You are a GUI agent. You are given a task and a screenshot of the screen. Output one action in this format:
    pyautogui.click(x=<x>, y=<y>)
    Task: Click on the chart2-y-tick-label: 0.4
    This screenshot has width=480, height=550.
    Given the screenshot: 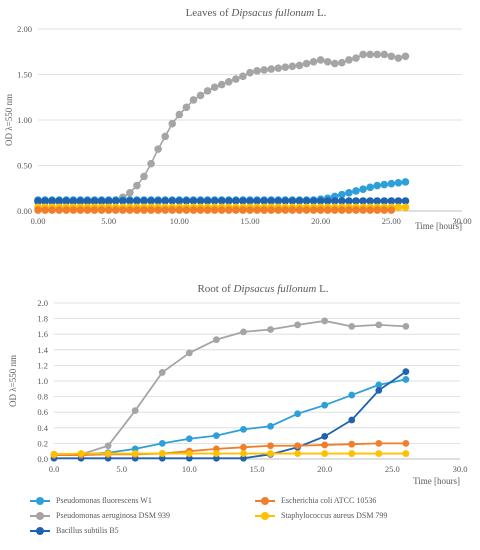 What is the action you would take?
    pyautogui.click(x=42, y=428)
    